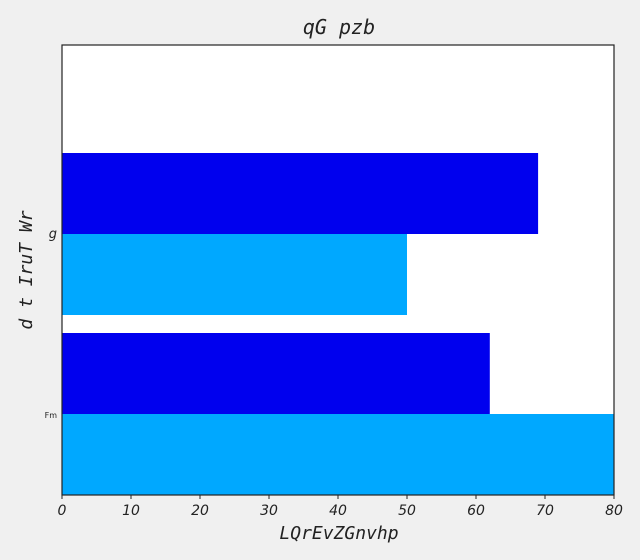  I want to click on y-tick-label: g, so click(53, 234).